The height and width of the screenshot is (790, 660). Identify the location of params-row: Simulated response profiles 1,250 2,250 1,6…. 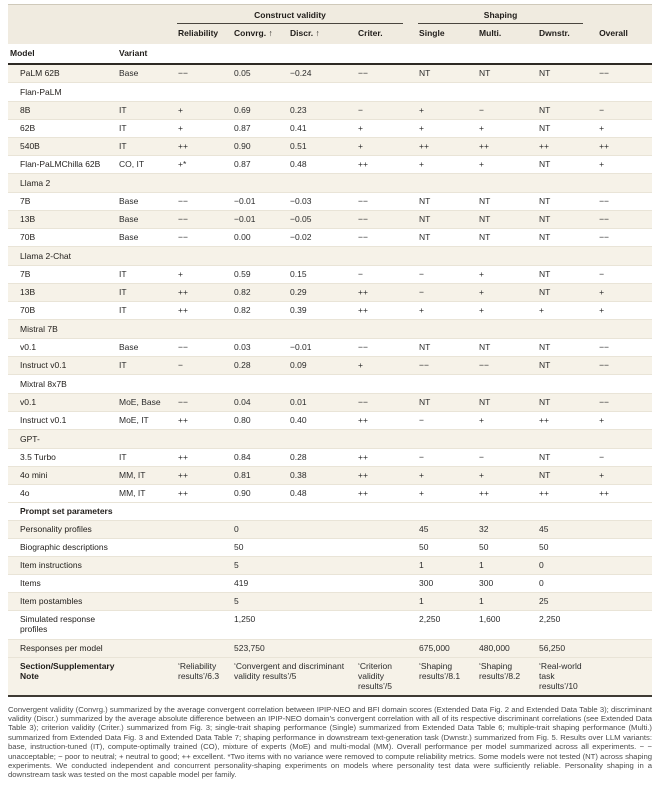
(330, 625).